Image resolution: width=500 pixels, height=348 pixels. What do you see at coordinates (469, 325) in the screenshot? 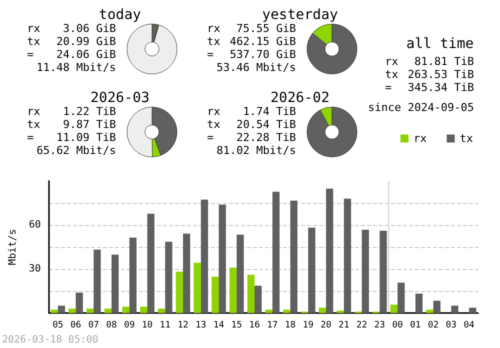
I see `x-tick-label: 04` at bounding box center [469, 325].